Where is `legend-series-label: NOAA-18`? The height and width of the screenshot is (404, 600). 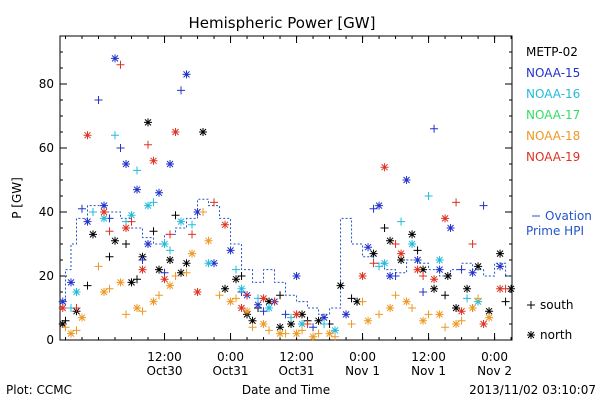 legend-series-label: NOAA-18 is located at coordinates (553, 136).